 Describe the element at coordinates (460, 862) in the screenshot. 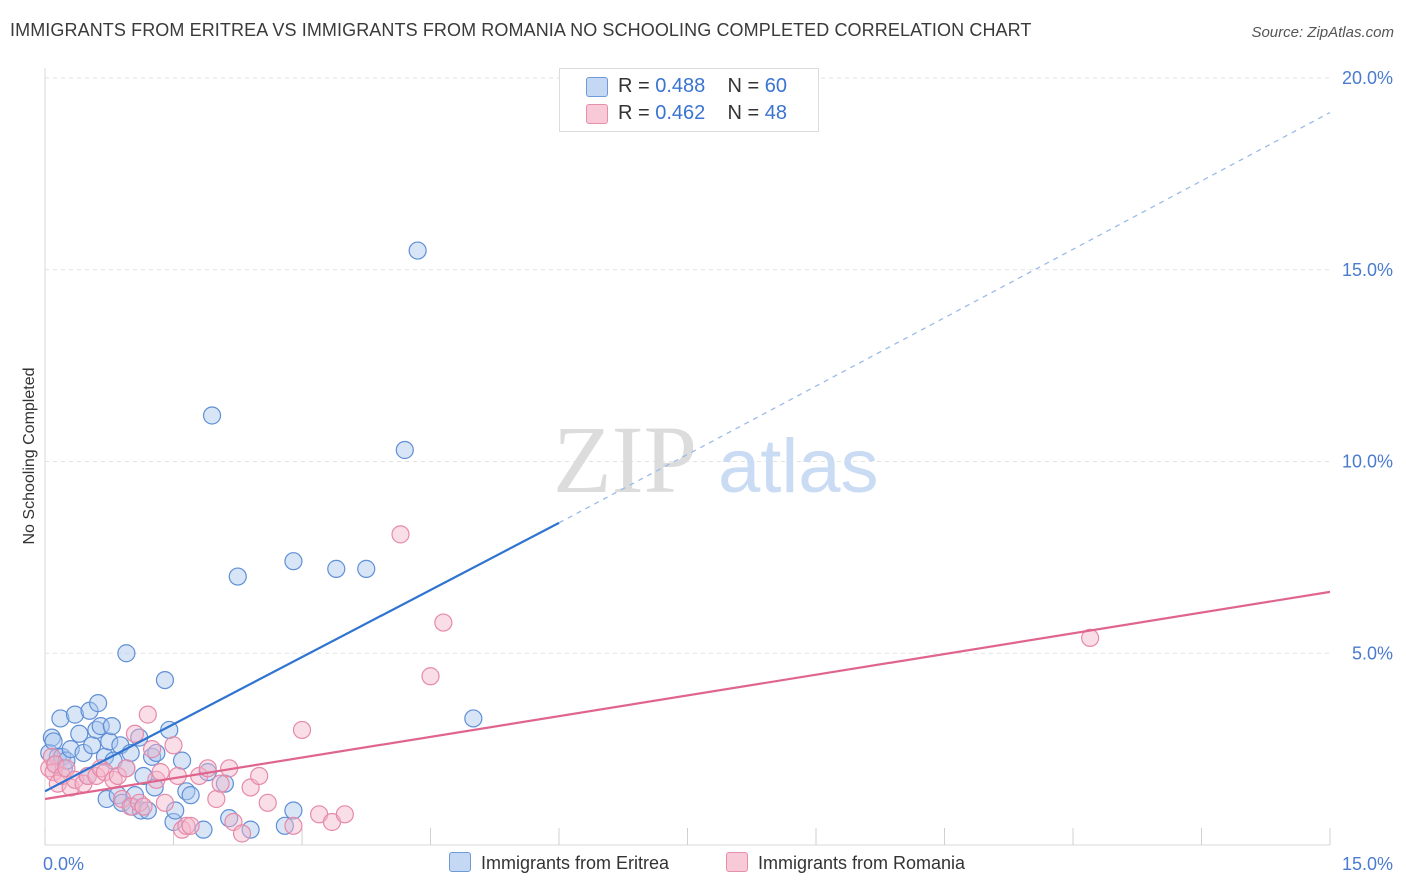

I see `bottom-legend-swatch-eritrea` at that location.